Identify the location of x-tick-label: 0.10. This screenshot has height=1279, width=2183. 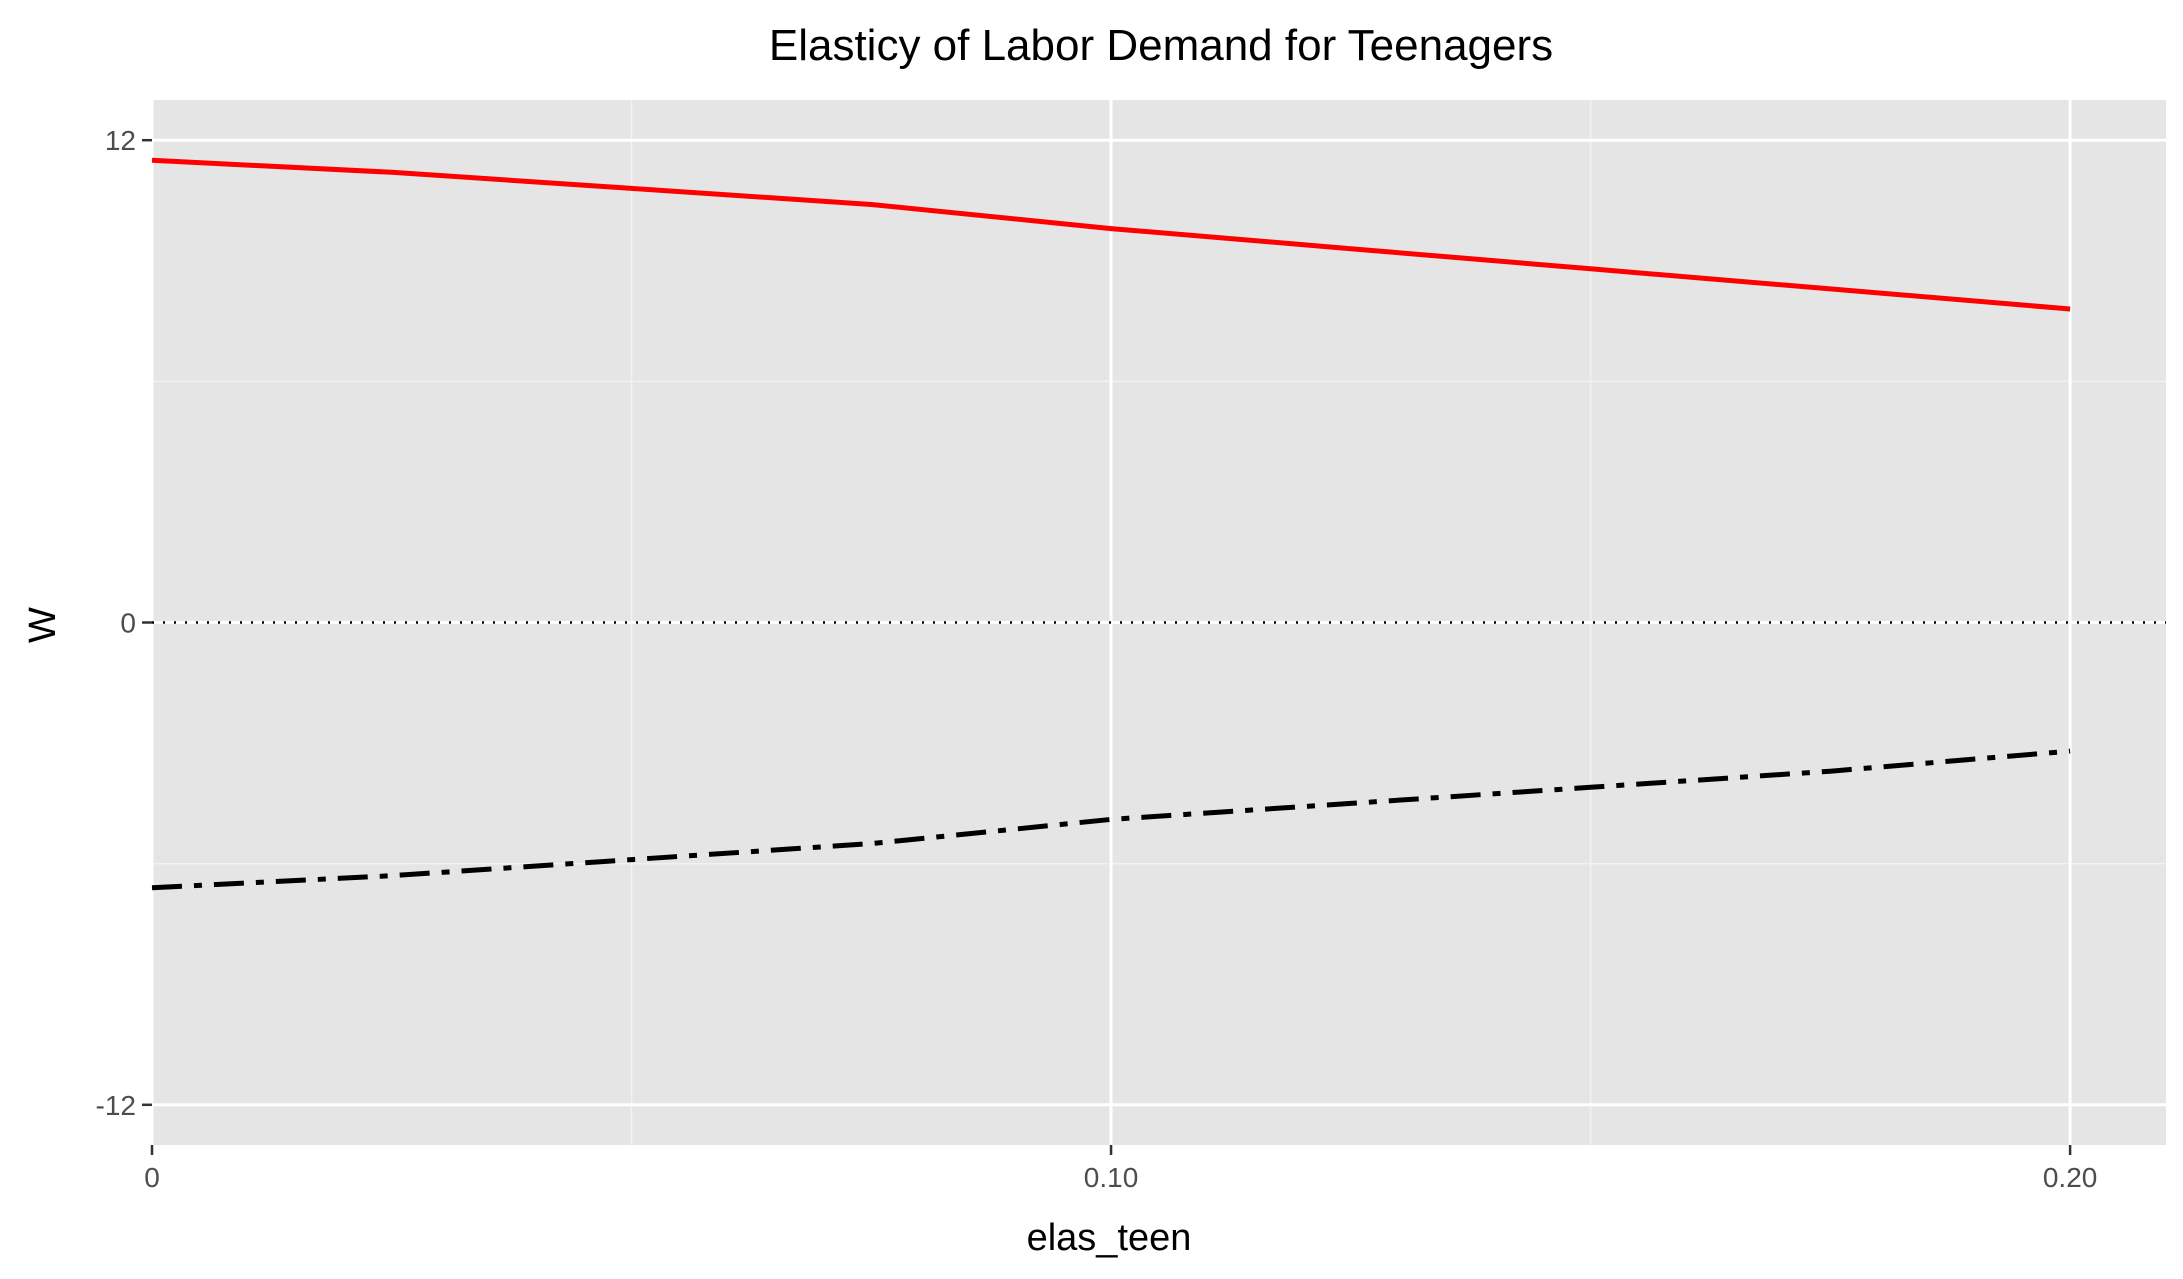
(1111, 1177).